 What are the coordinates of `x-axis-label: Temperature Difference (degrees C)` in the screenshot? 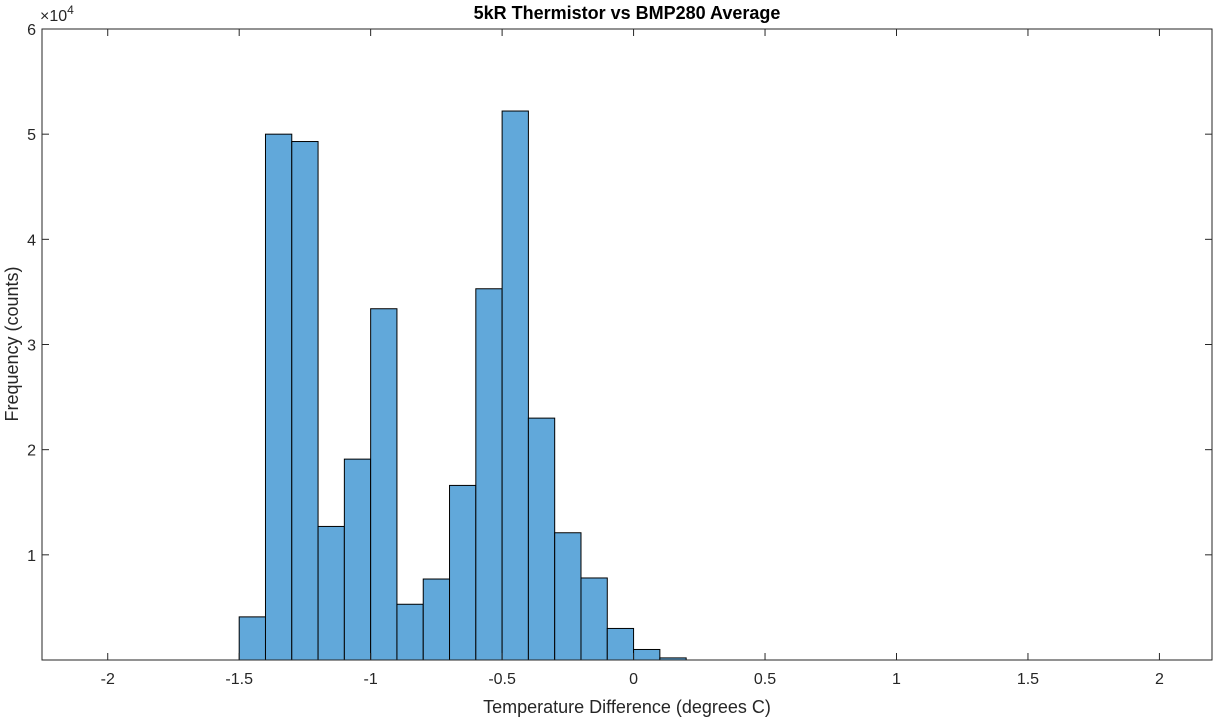 It's located at (627, 707).